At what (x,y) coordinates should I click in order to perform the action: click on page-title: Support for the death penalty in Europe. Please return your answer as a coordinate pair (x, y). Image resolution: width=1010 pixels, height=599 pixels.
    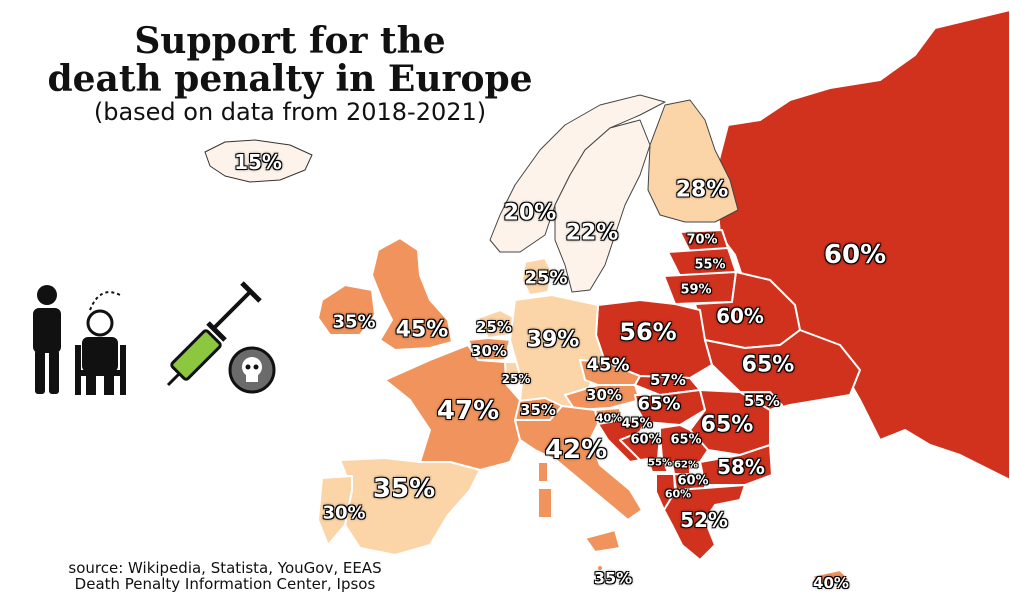
    Looking at the image, I should click on (290, 60).